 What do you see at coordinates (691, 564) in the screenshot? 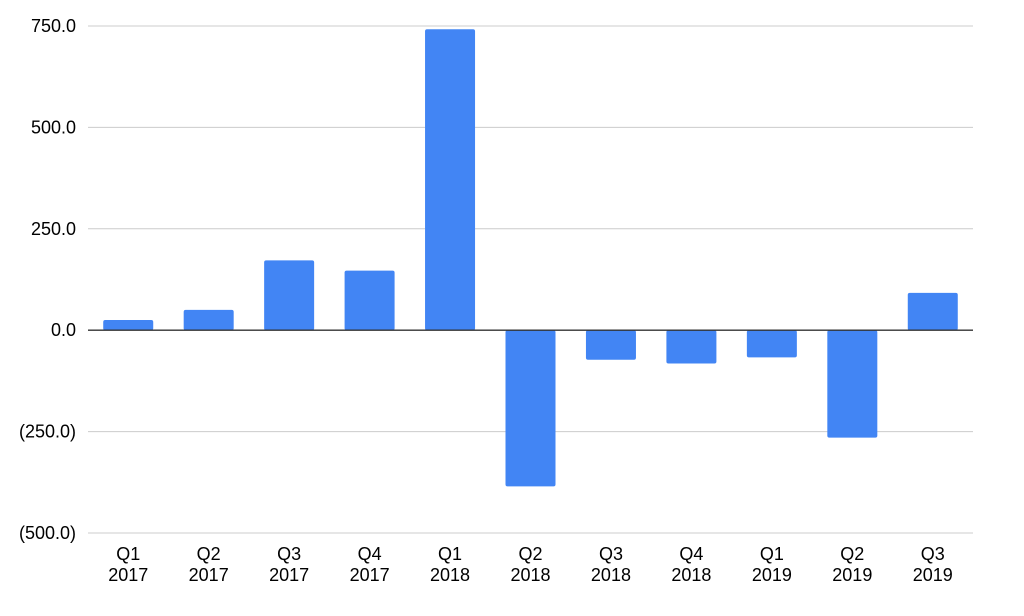
I see `x-tick-label: Q4 2018` at bounding box center [691, 564].